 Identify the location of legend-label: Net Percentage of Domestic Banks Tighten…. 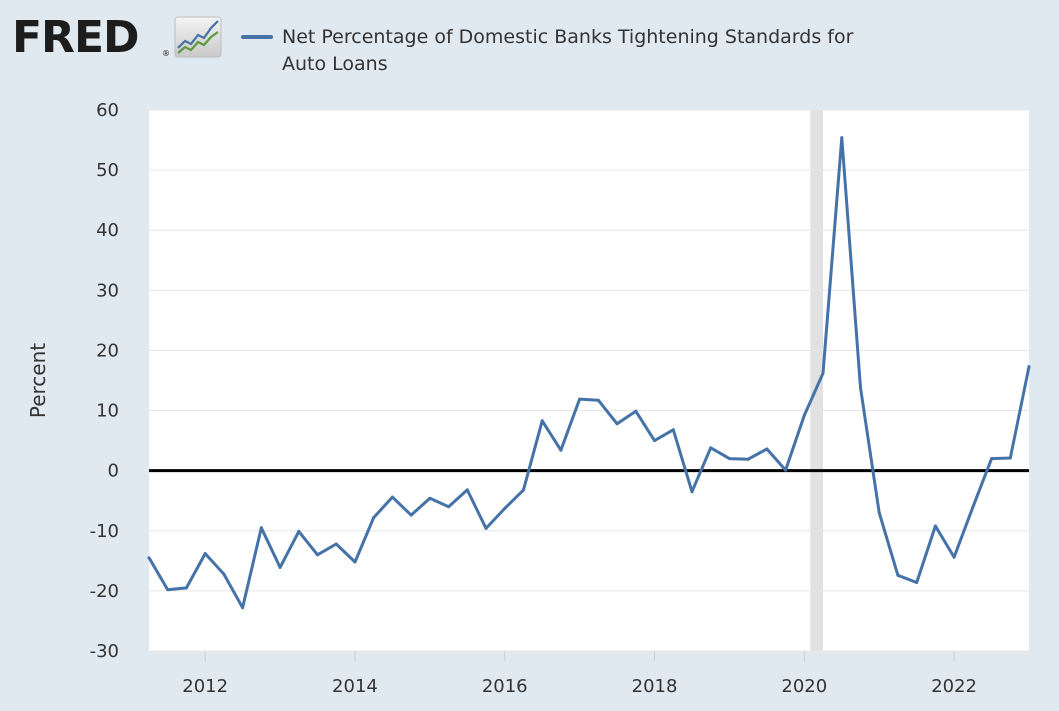
(568, 50).